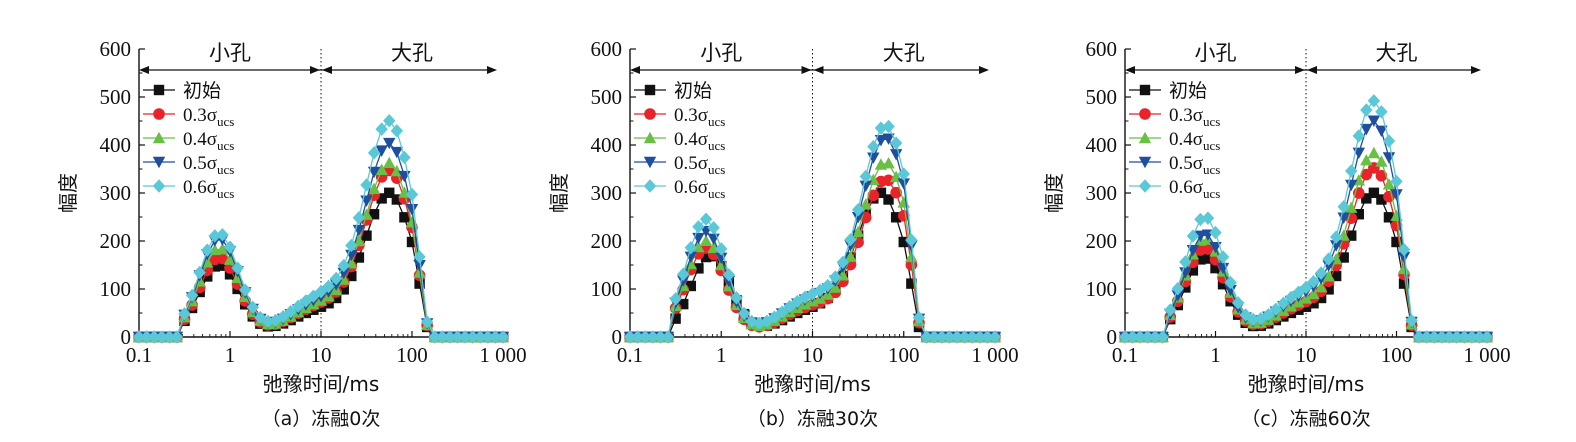  Describe the element at coordinates (200, 115) in the screenshot. I see `legend-label-base: 0.3σ` at that location.